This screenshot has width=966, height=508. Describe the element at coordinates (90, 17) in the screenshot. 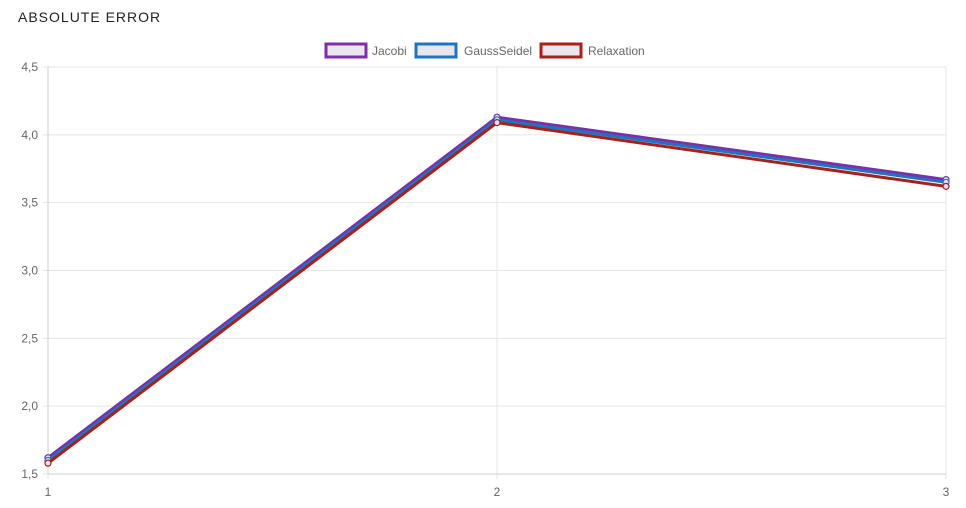

I see `chart-title: ABSOLUTE ERROR` at that location.